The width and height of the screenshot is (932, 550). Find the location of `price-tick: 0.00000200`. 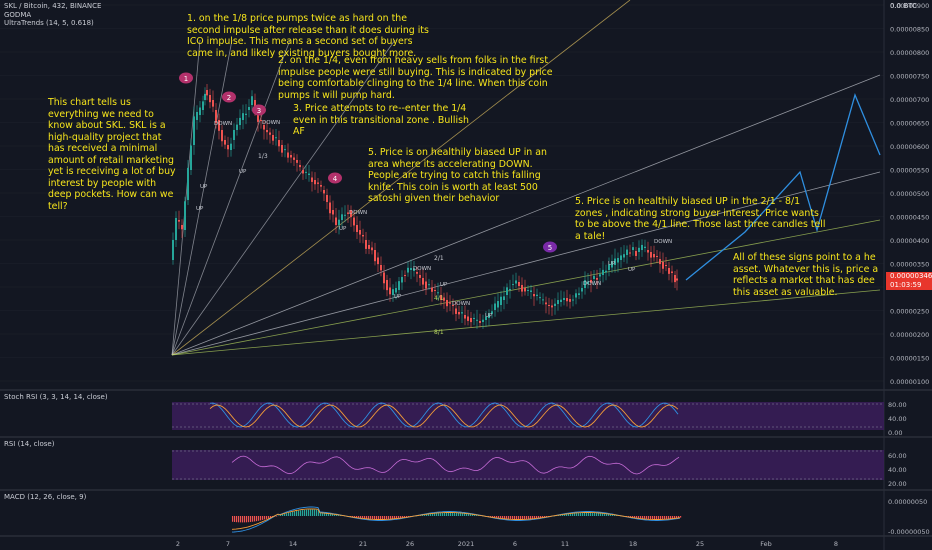

price-tick: 0.00000200 is located at coordinates (909, 335).